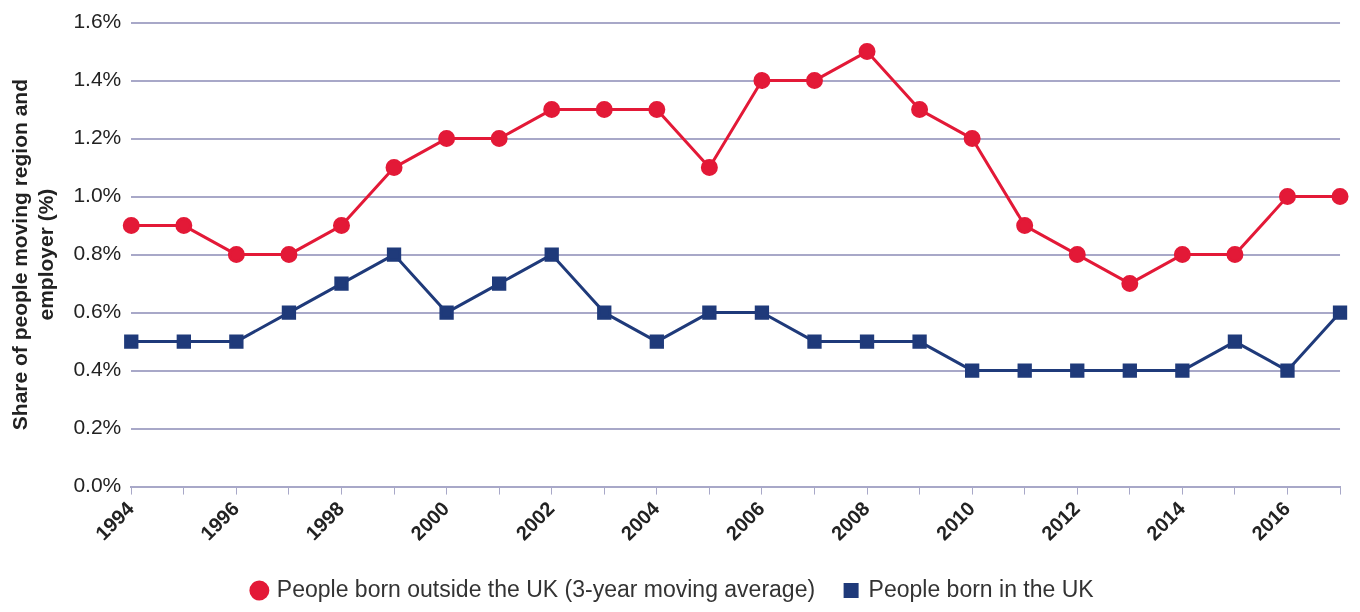 The height and width of the screenshot is (612, 1360). Describe the element at coordinates (97, 79) in the screenshot. I see `y-tick-label: 1.4%` at that location.